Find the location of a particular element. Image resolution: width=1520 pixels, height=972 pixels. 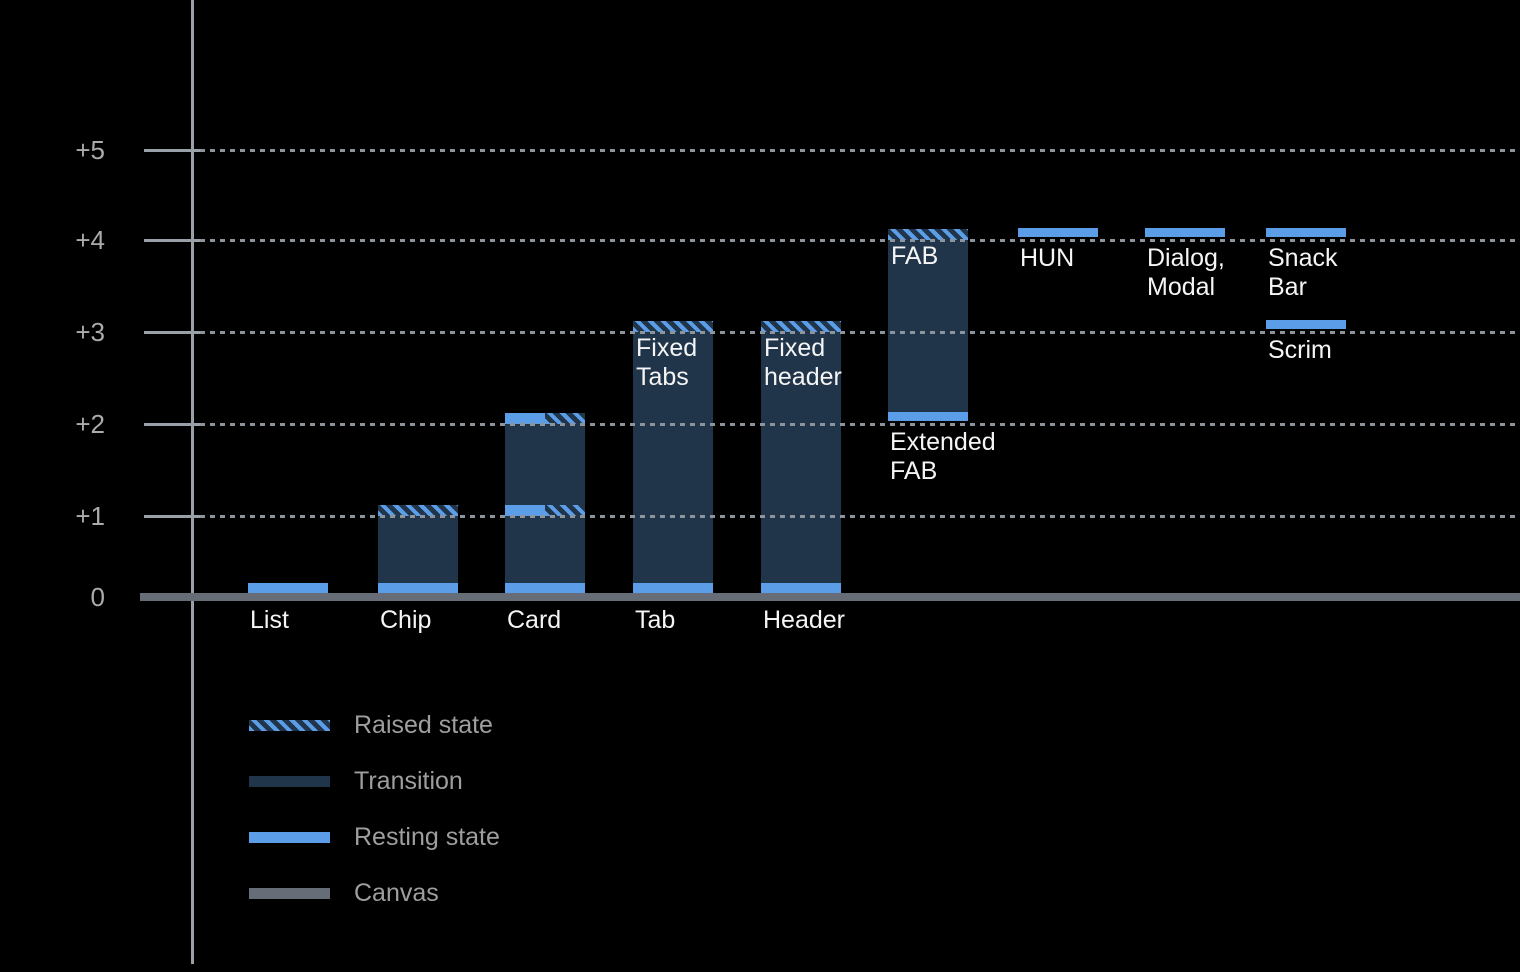

canvas-baseline is located at coordinates (830, 597).